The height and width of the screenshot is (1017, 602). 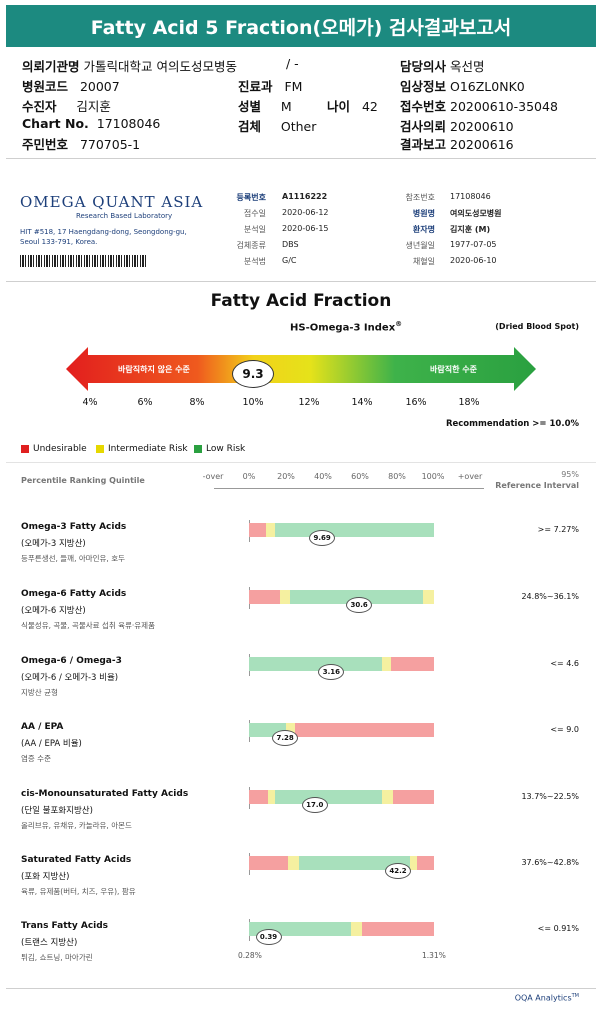 I want to click on receipt-no-field: 접수번호 20200610-35048, so click(x=479, y=106).